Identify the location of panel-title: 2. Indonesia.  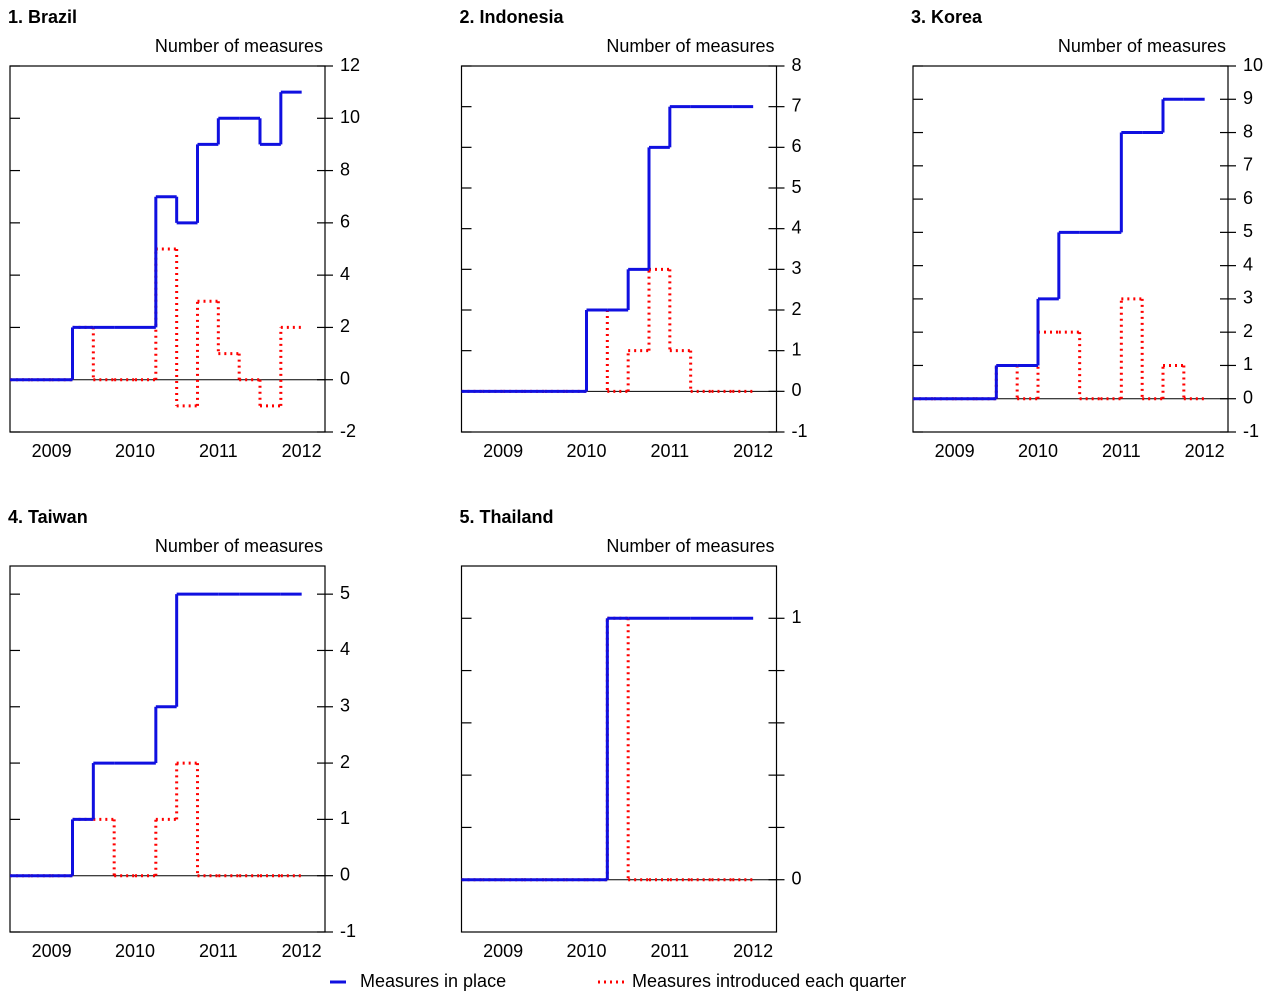
(512, 17).